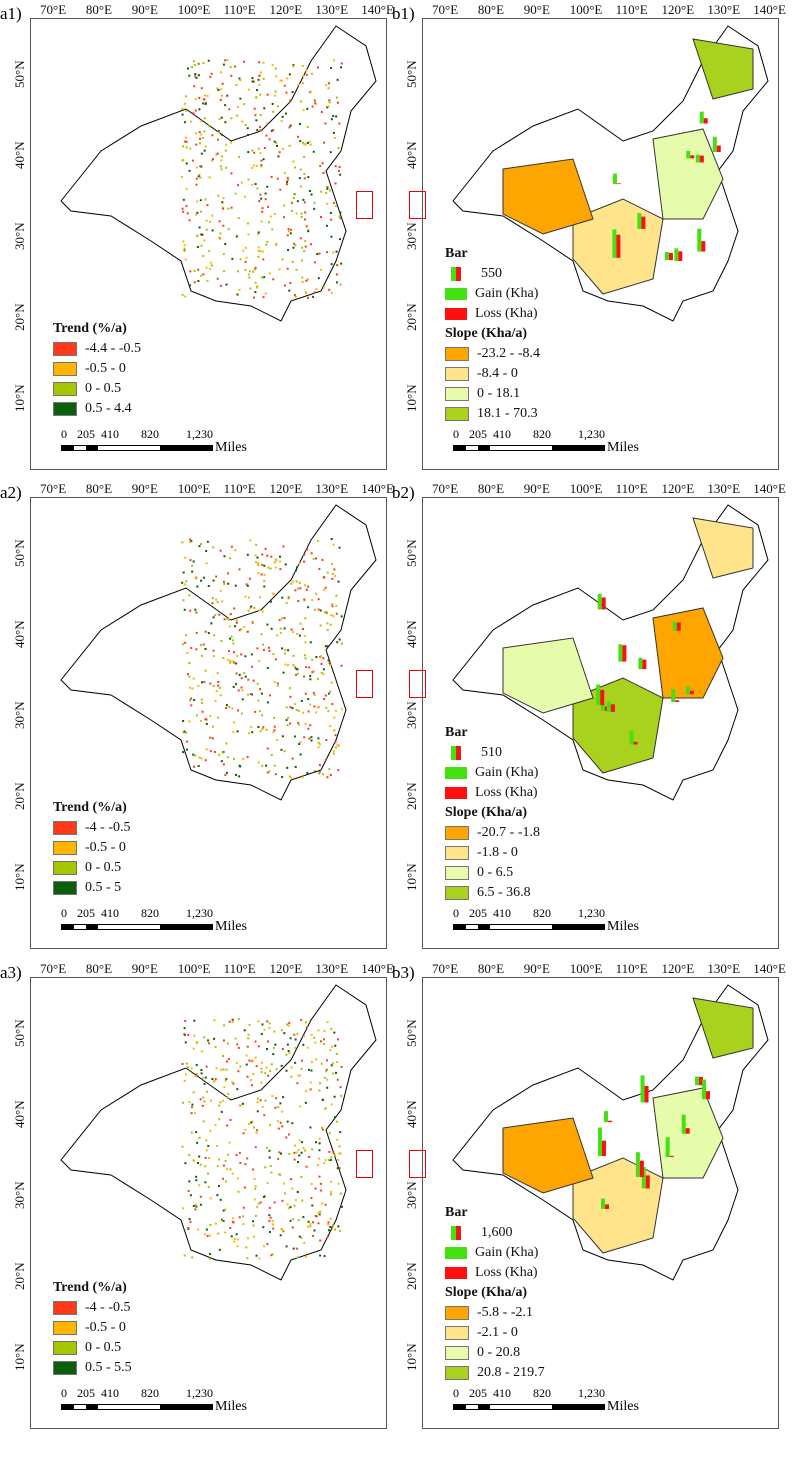 This screenshot has width=807, height=1475. What do you see at coordinates (239, 9) in the screenshot?
I see `lon-tick-label: 110°E` at bounding box center [239, 9].